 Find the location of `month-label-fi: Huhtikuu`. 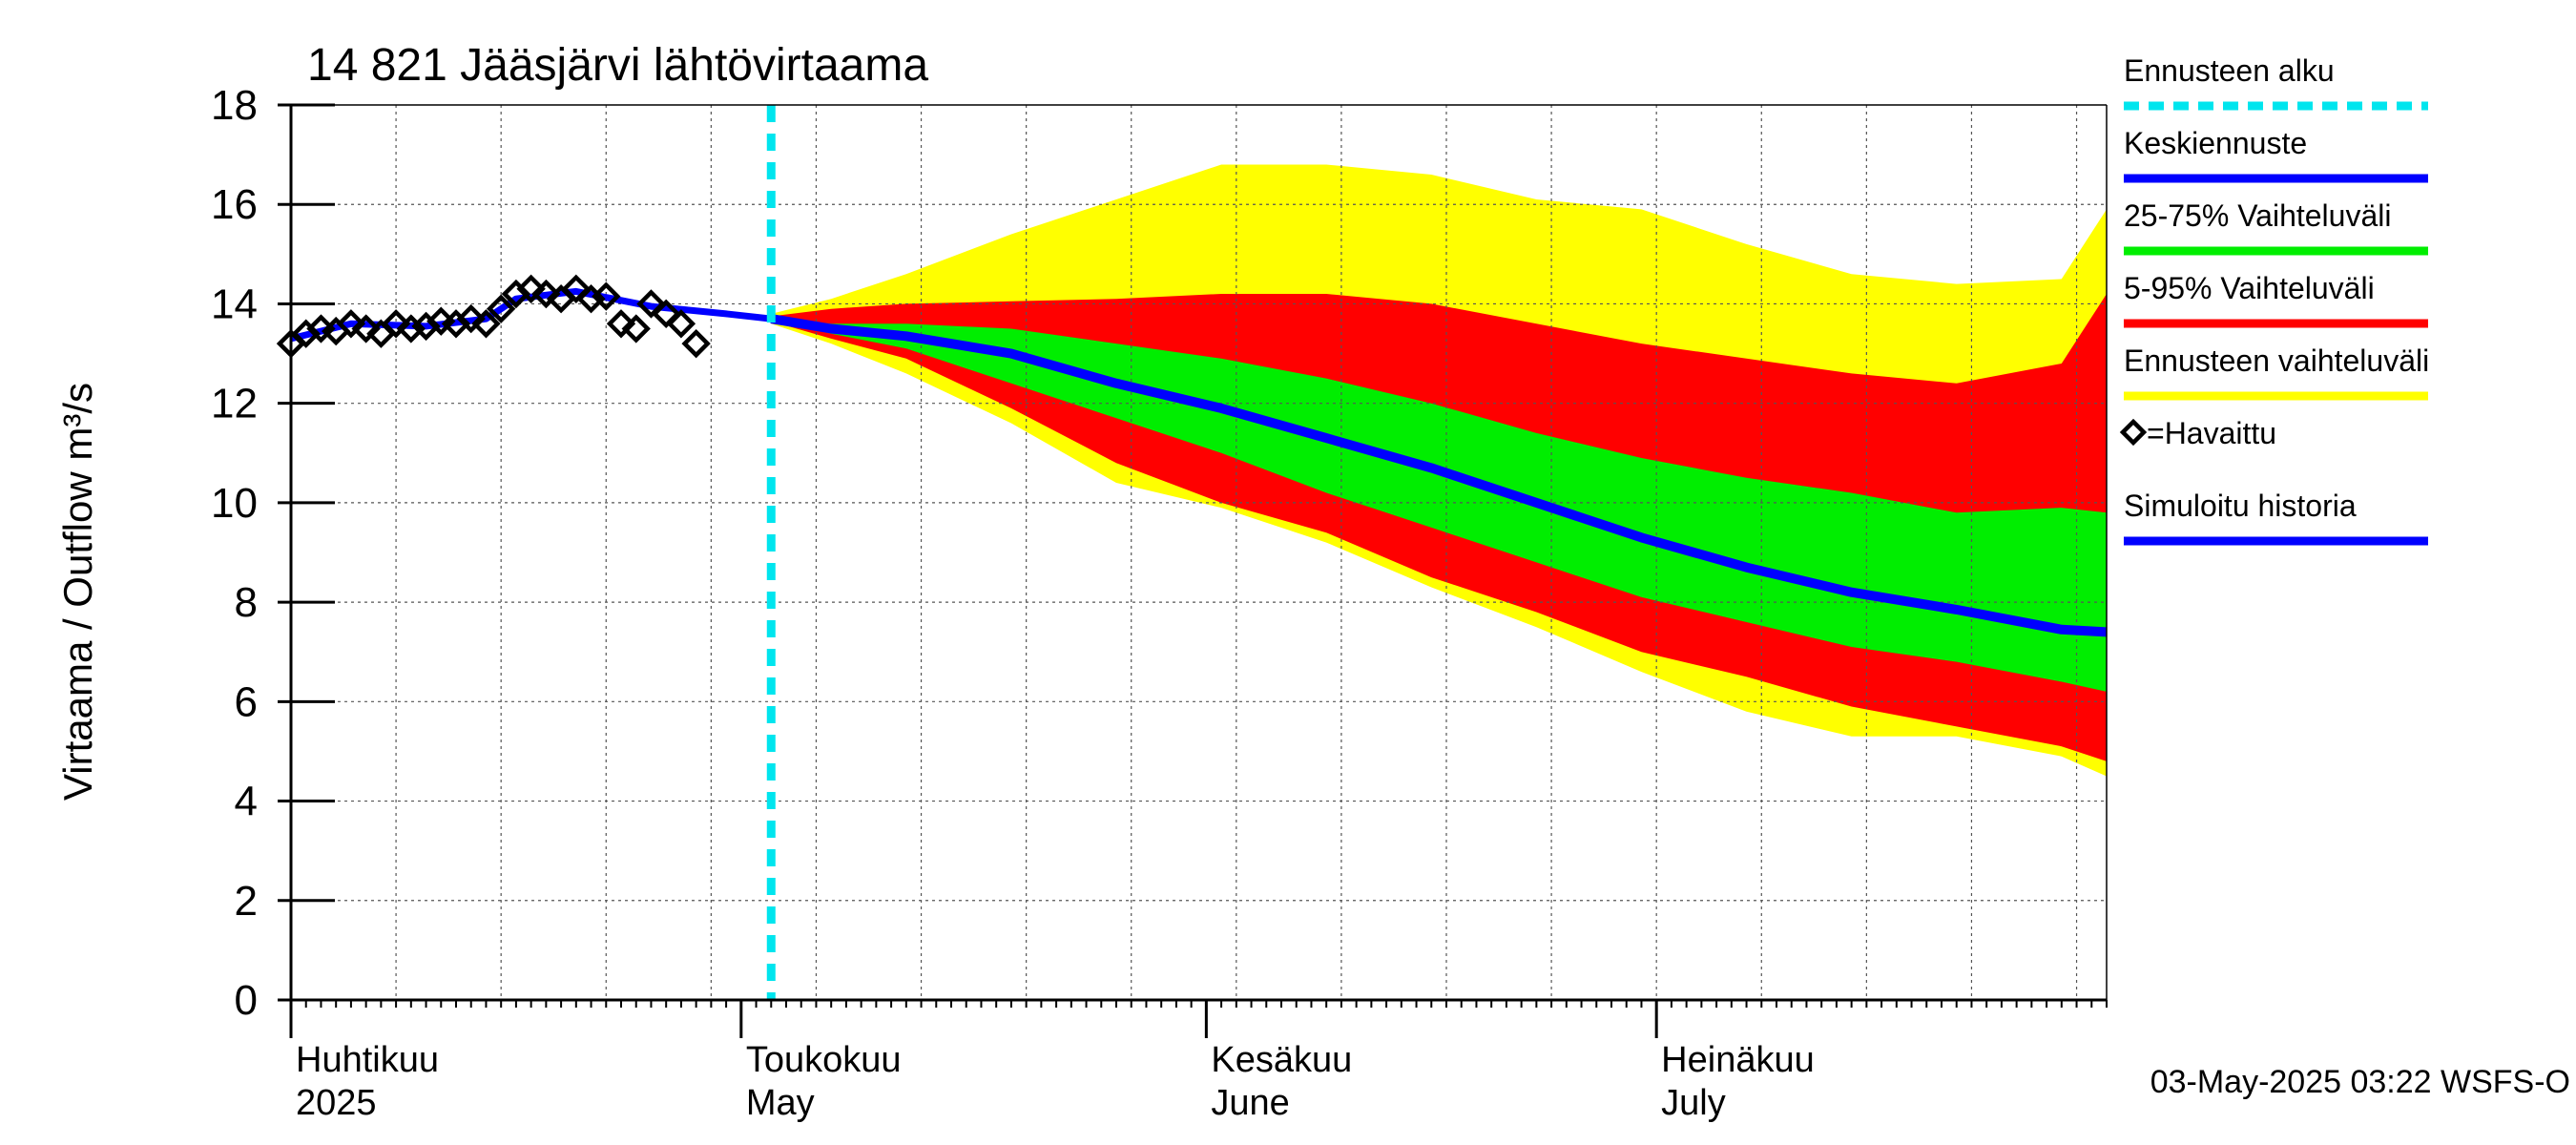

month-label-fi: Huhtikuu is located at coordinates (367, 1060).